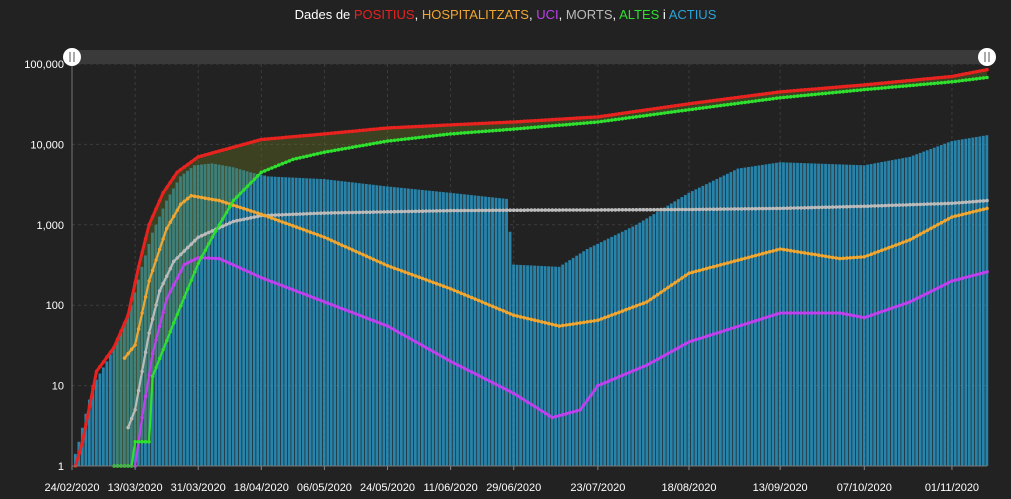 This screenshot has width=1011, height=499. Describe the element at coordinates (61, 467) in the screenshot. I see `y-tick-label: 1` at that location.